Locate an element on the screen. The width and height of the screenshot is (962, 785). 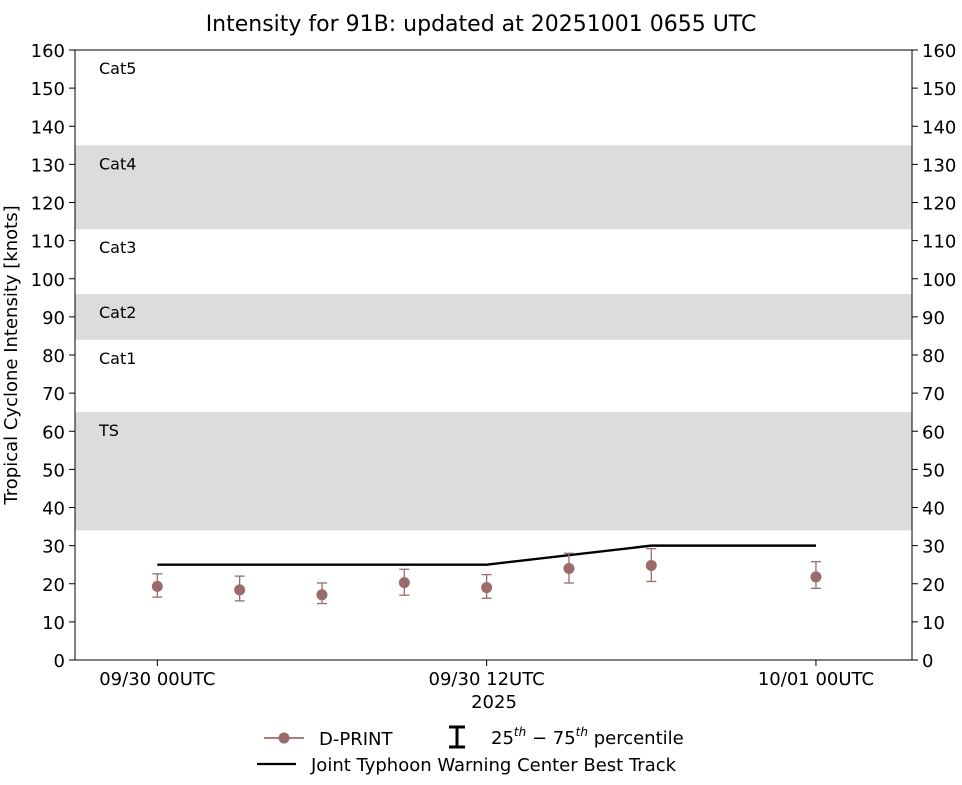
y-tick-label-right: 0 is located at coordinates (927, 661).